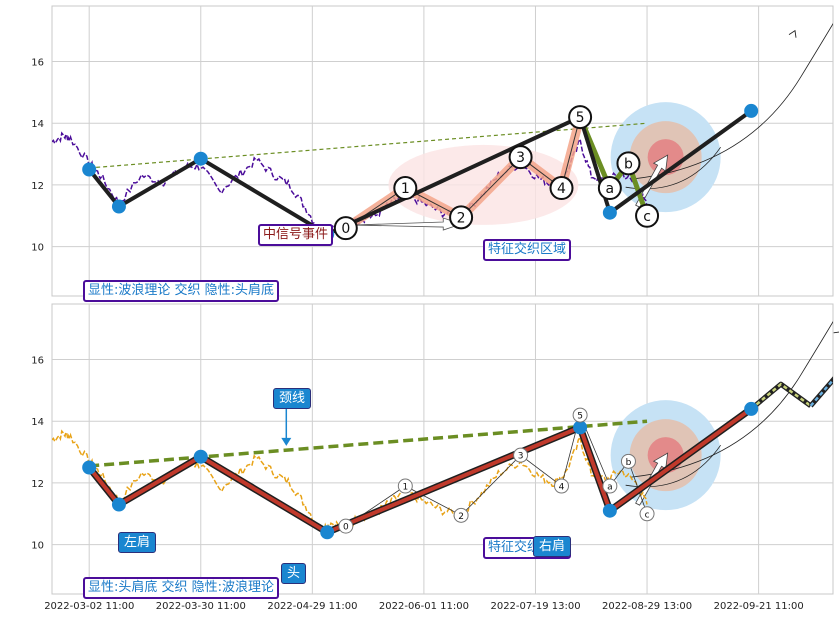 This screenshot has width=839, height=617. I want to click on top-signal-label: 中信号事件, so click(296, 235).